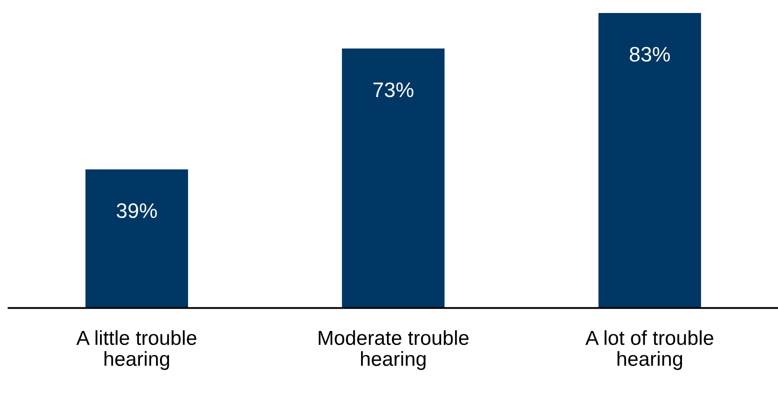 The image size is (778, 404). I want to click on x-tick-label: A lot of trouble hearing, so click(649, 350).